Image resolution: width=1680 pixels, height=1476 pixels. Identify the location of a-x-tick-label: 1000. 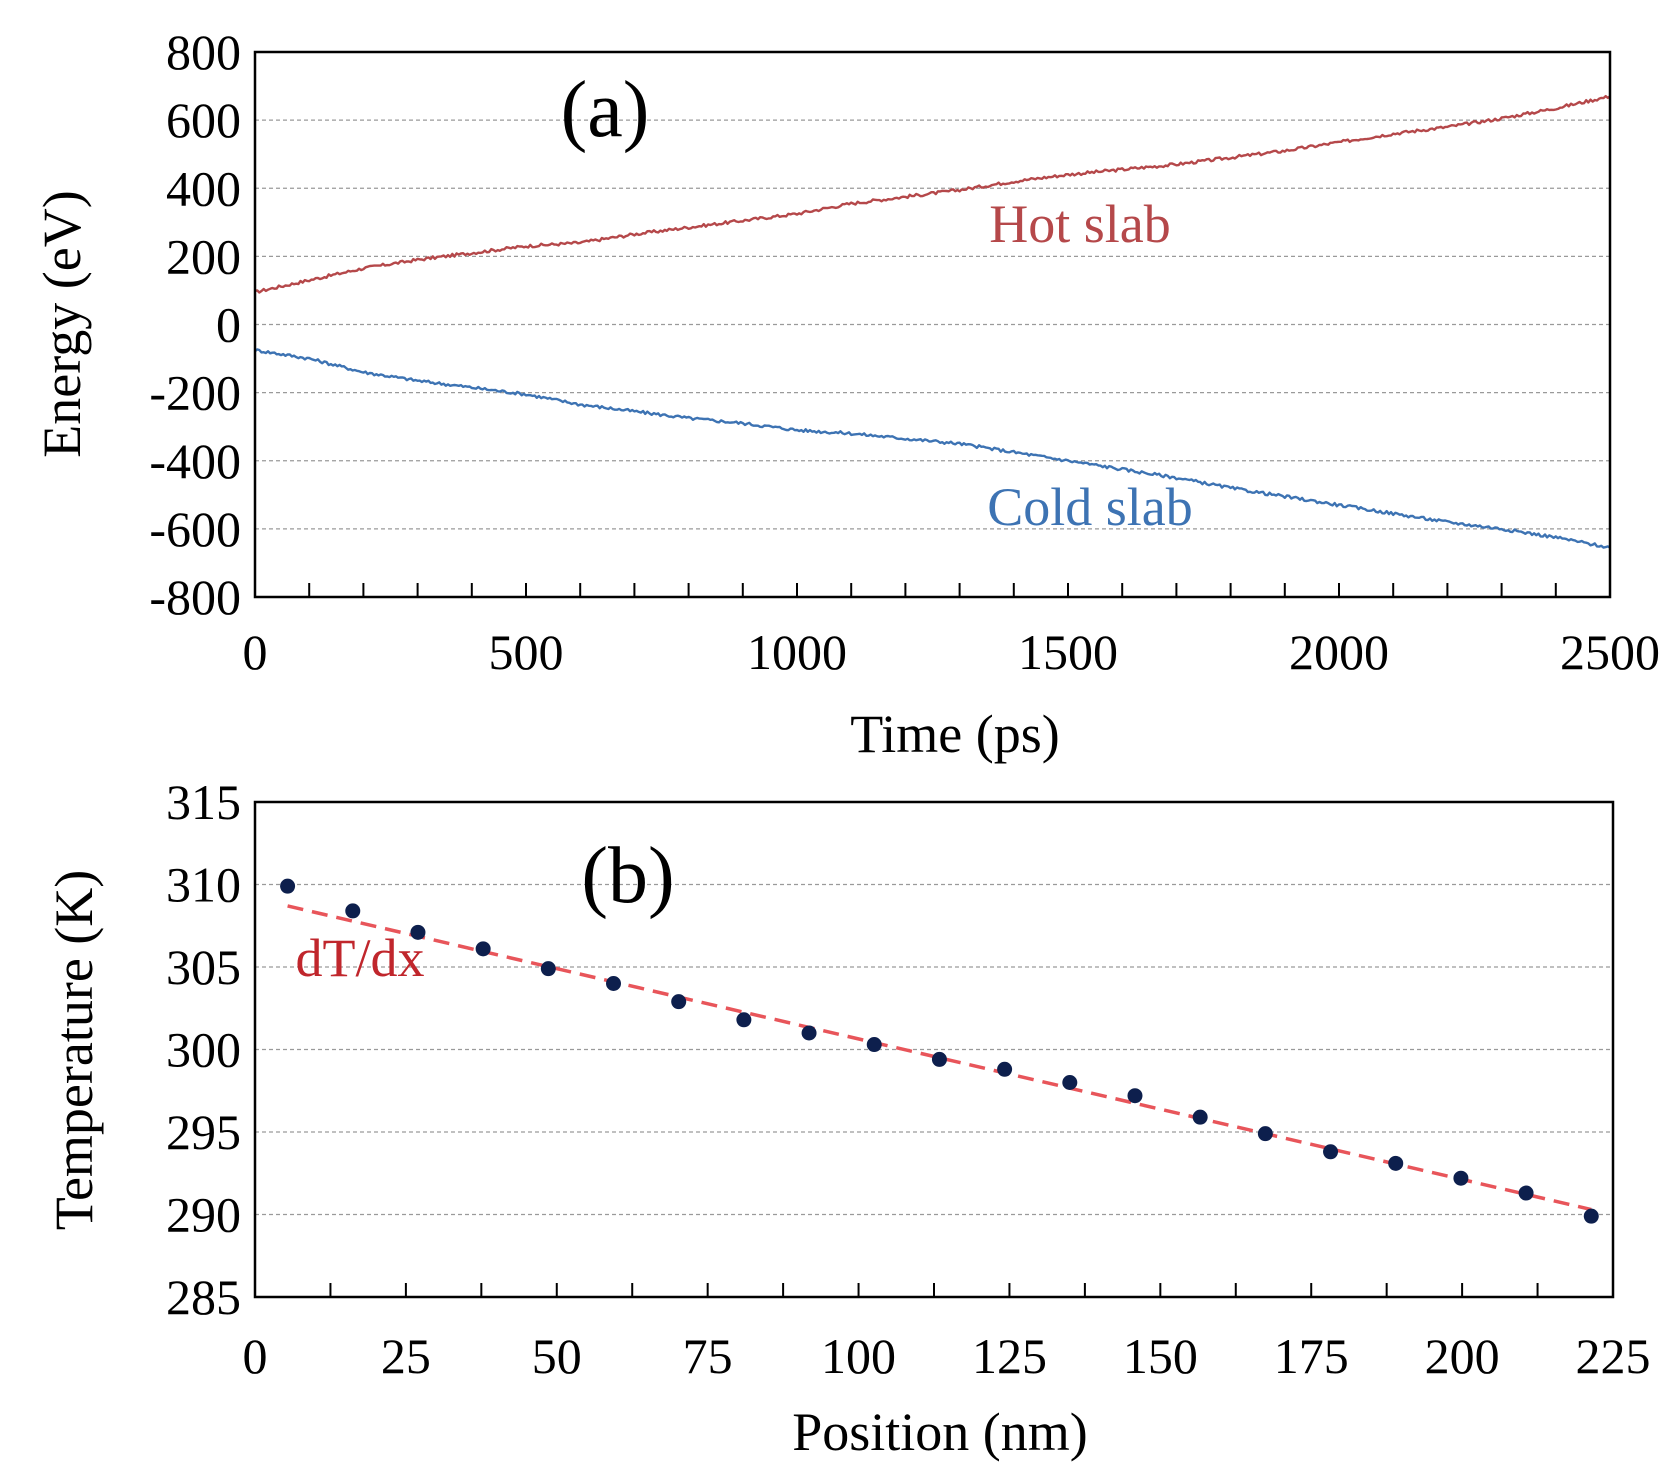
(797, 652).